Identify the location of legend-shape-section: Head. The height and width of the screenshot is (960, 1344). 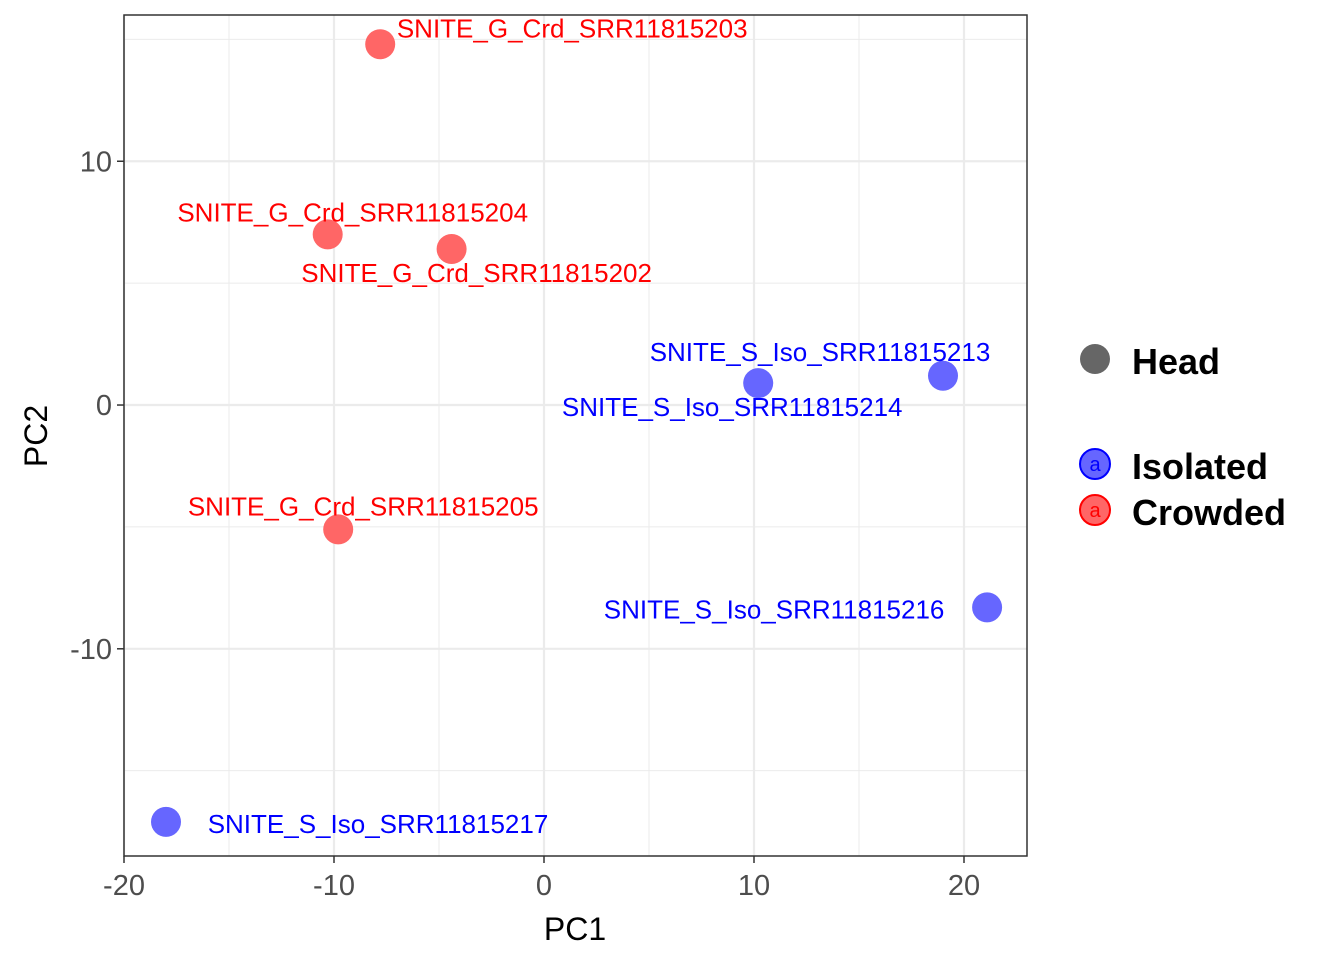
(1150, 361).